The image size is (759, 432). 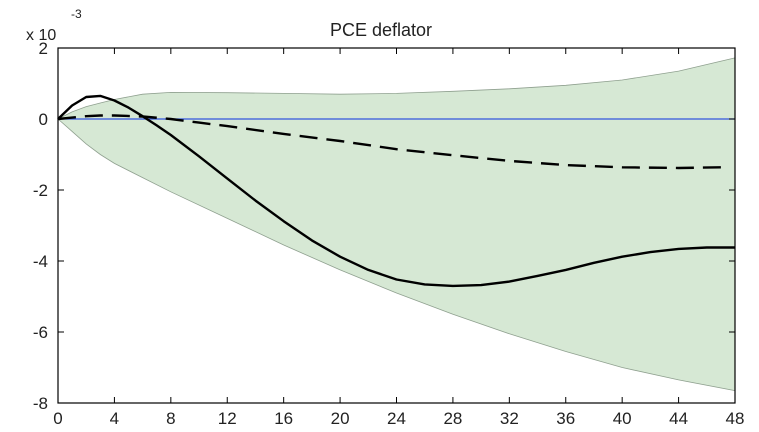 I want to click on x-tick-label: 20, so click(x=340, y=418).